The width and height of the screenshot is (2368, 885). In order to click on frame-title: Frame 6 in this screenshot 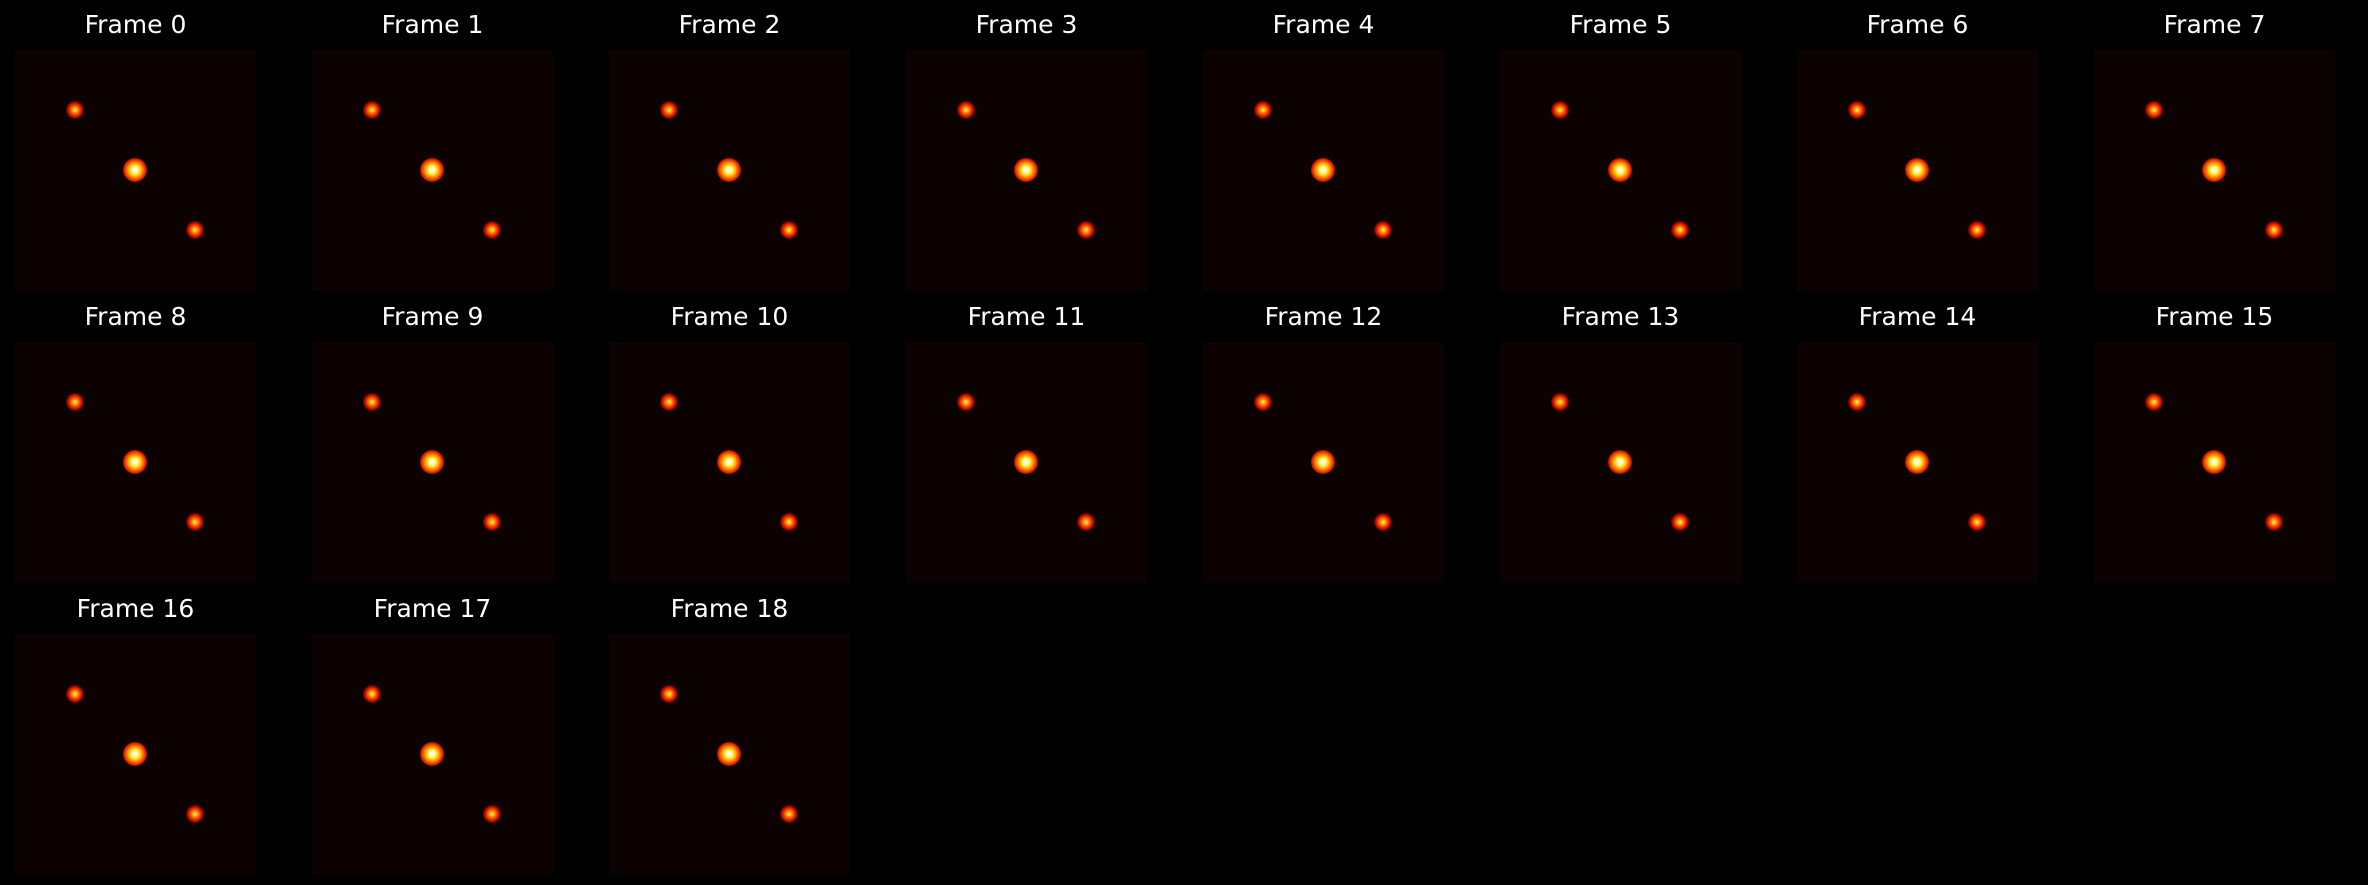, I will do `click(1917, 24)`.